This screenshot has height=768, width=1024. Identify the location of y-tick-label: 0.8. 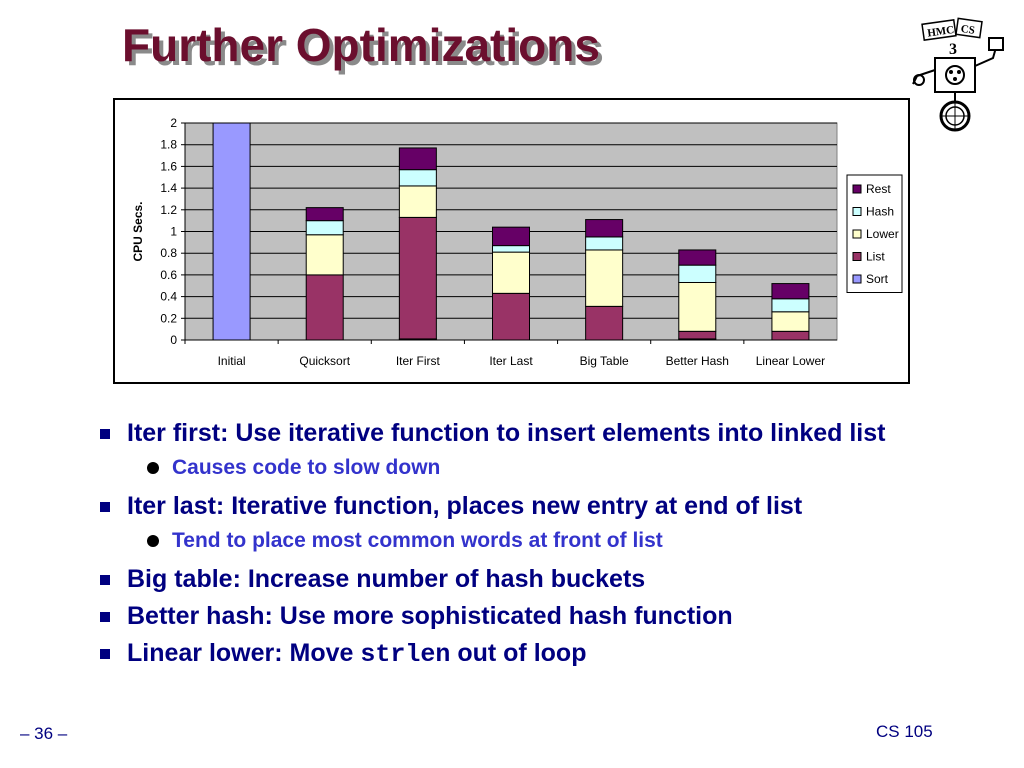
(168, 253).